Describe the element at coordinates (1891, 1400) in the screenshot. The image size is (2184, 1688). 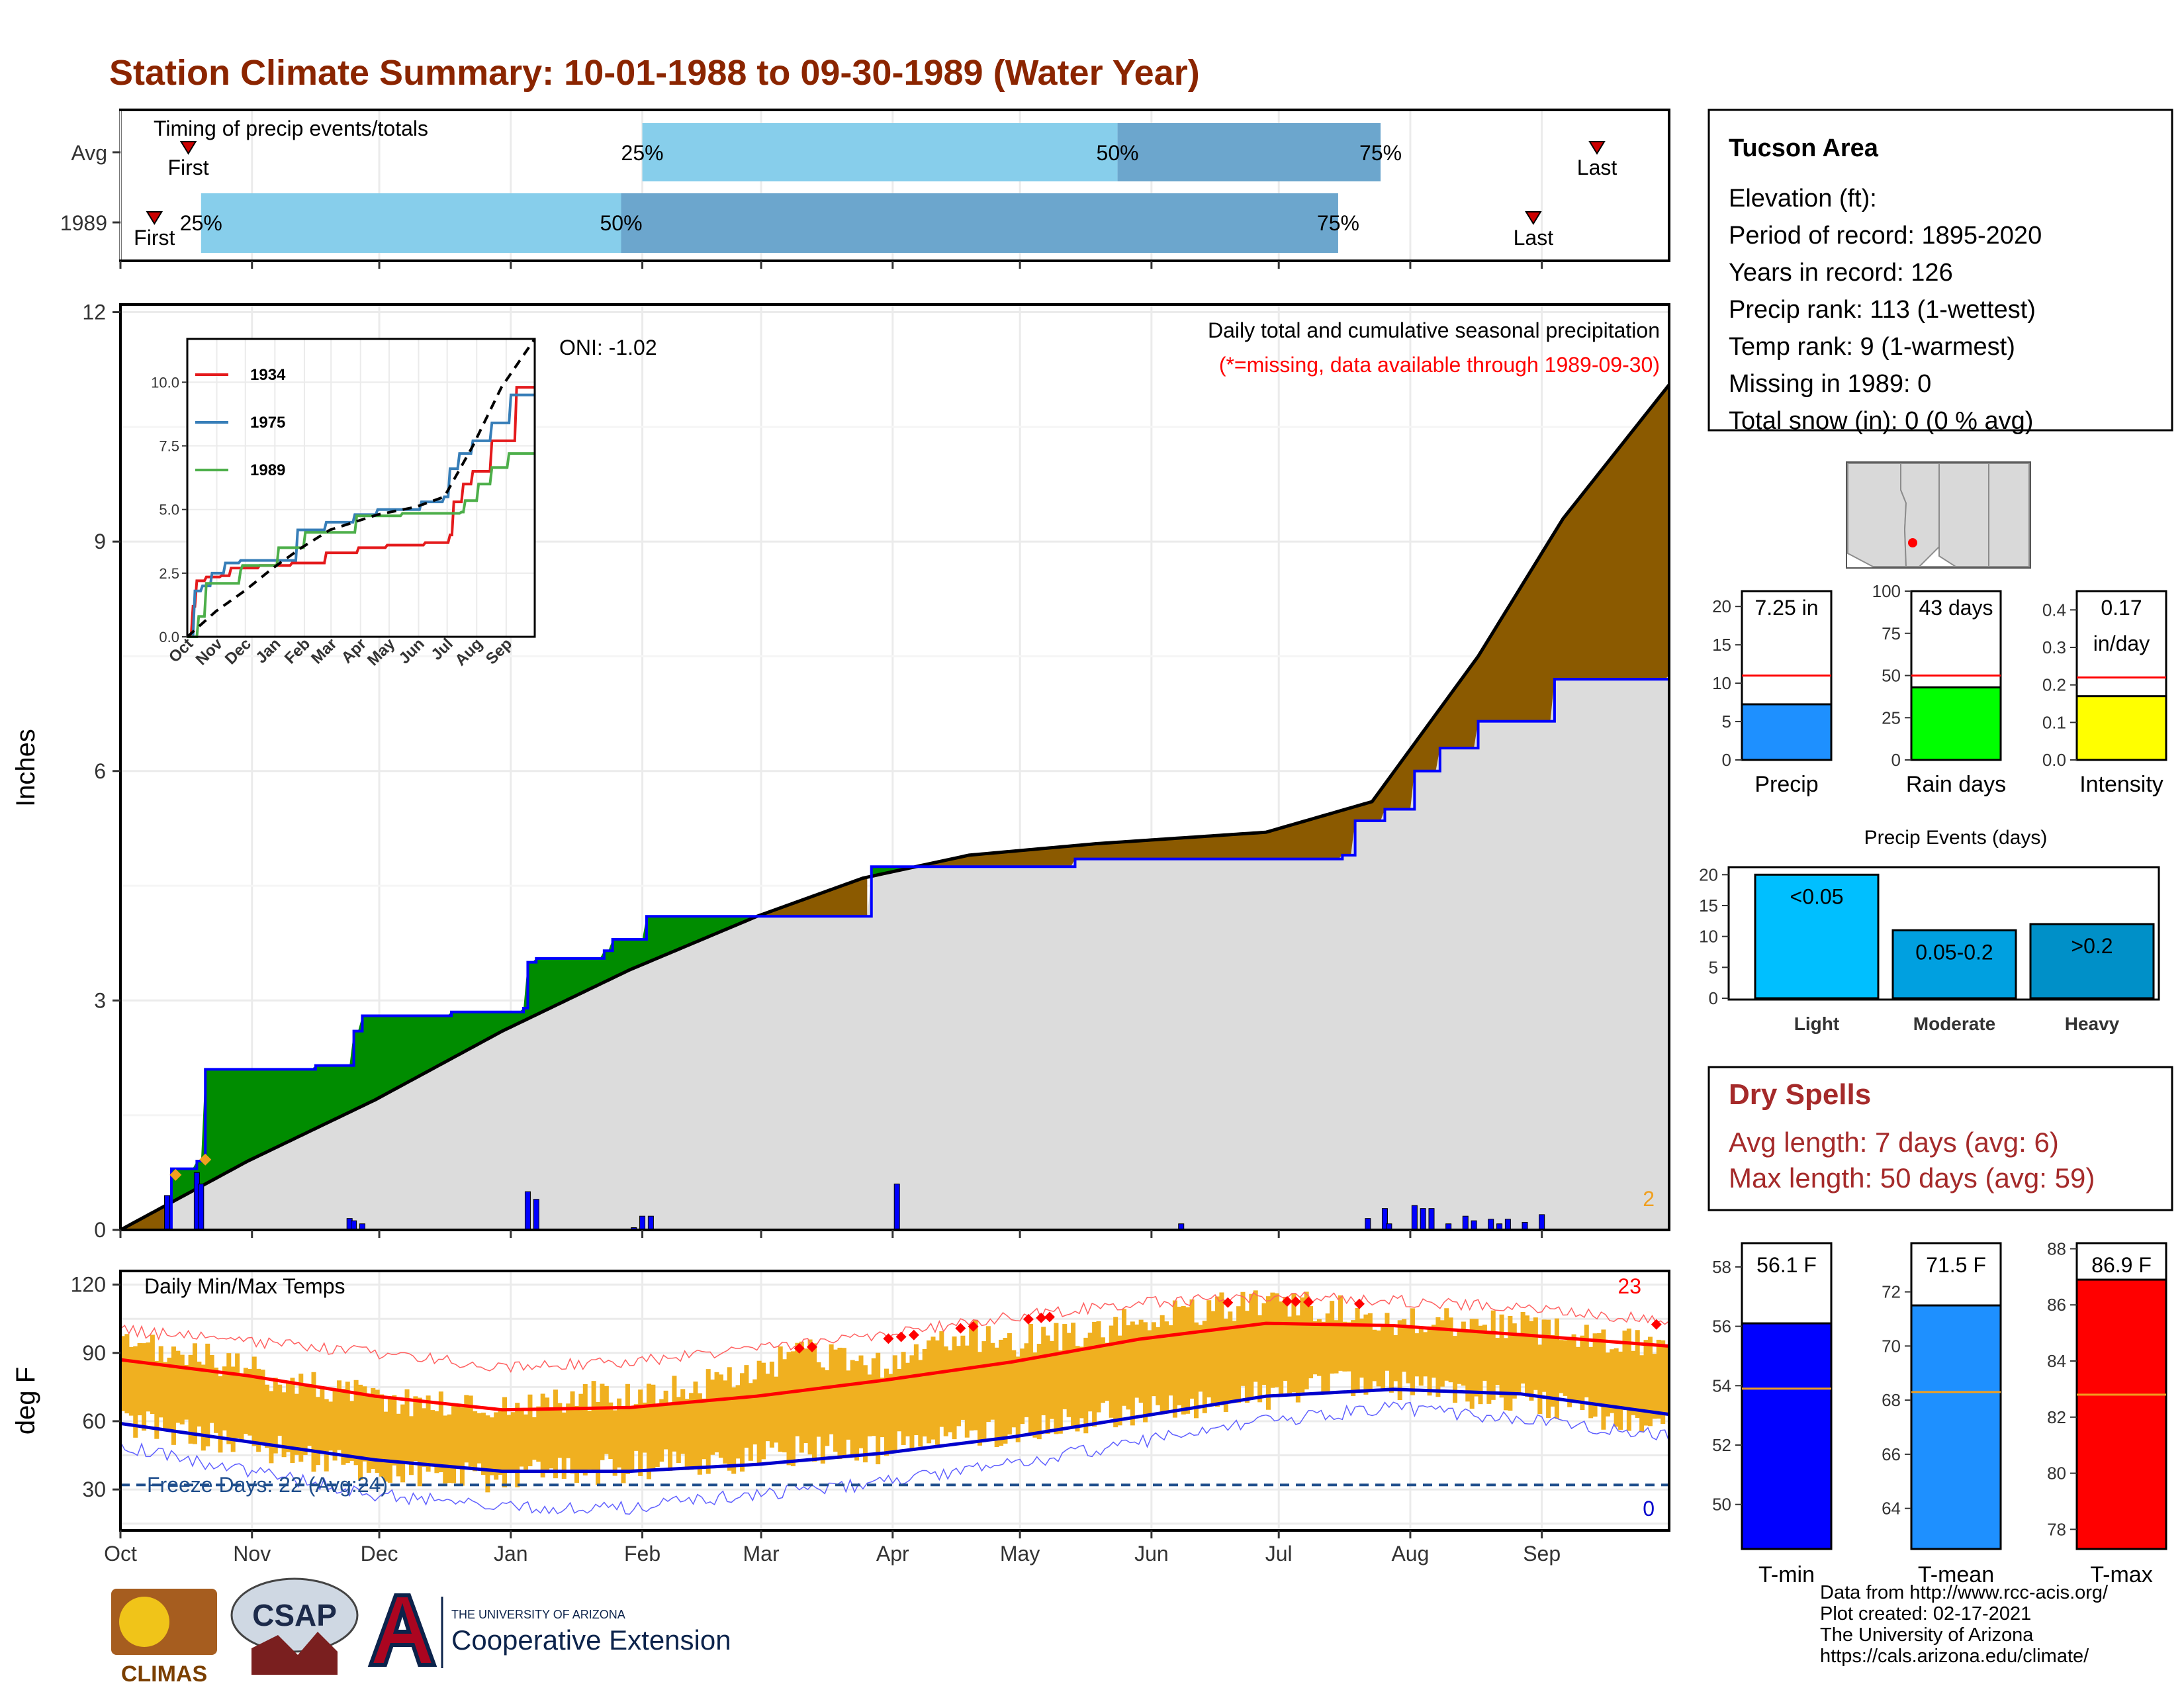
I see `temp-bar-tick-label: 68` at that location.